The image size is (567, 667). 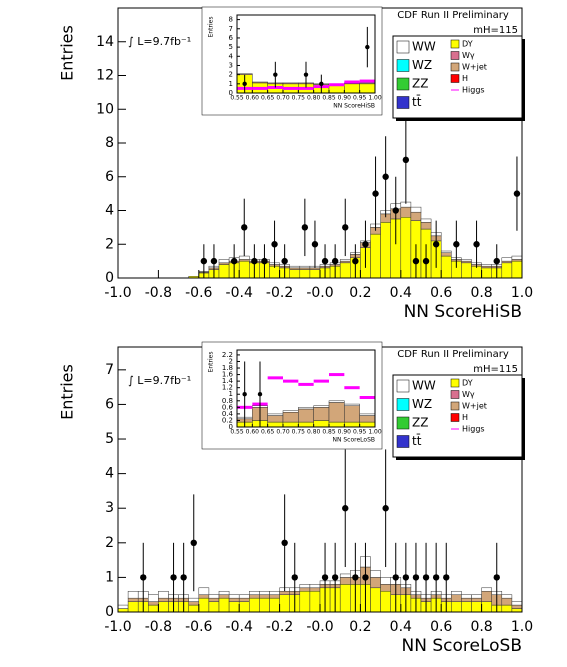 What do you see at coordinates (159, 41) in the screenshot?
I see `lumi-label: ∫ L=9.7fb⁻¹` at bounding box center [159, 41].